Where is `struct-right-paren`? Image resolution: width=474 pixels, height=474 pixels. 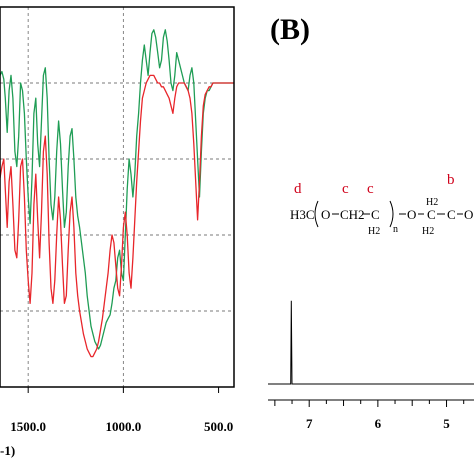 struct-right-paren is located at coordinates (391, 214).